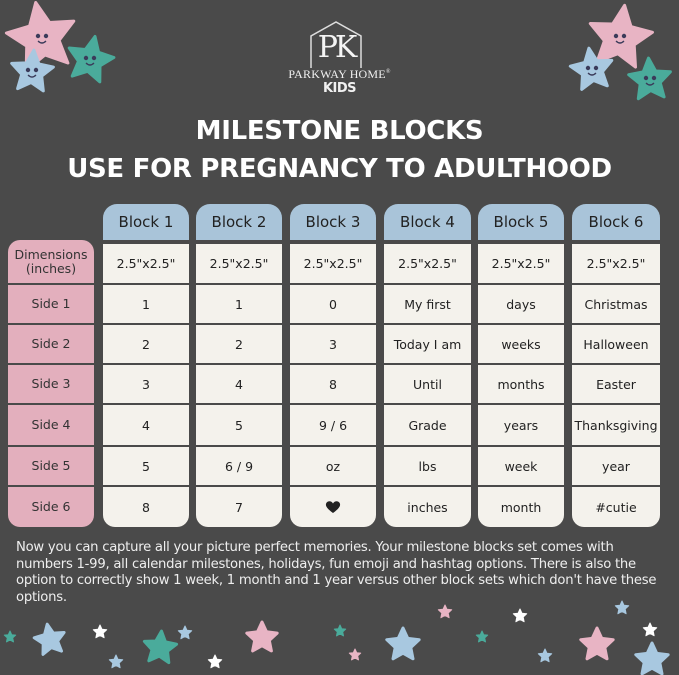  What do you see at coordinates (239, 467) in the screenshot?
I see `table-cell: 6 / 9` at bounding box center [239, 467].